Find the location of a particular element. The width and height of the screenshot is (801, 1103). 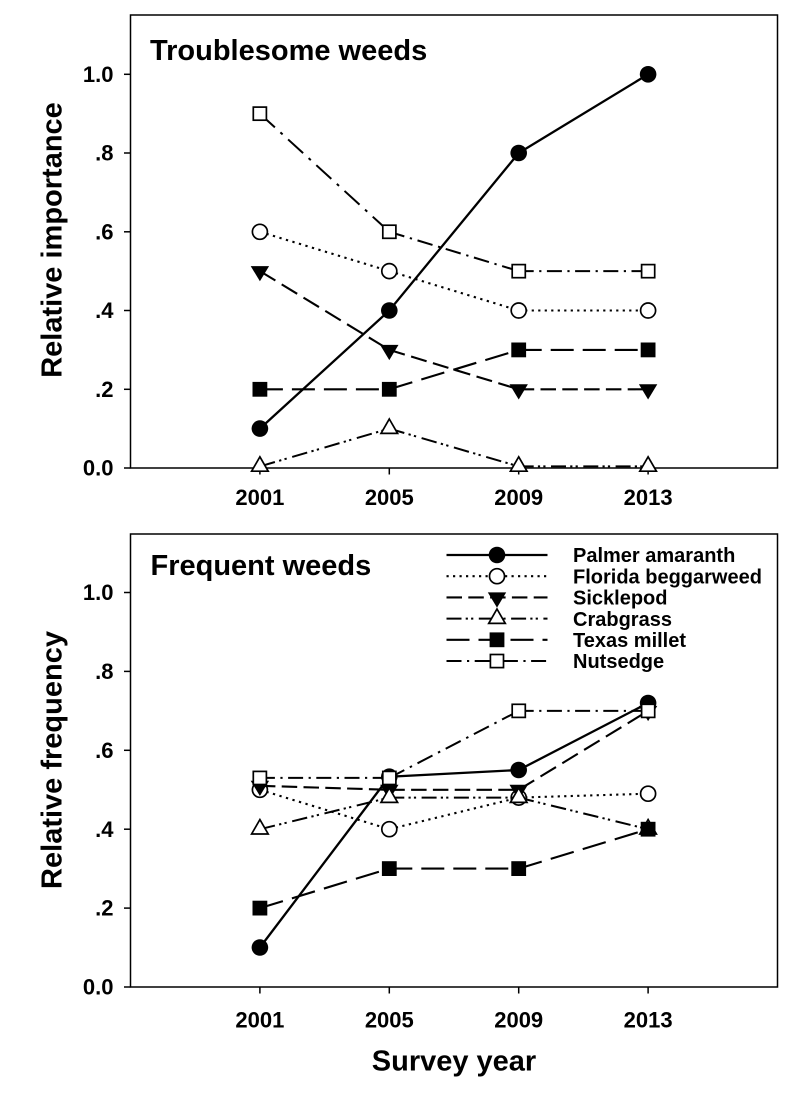

svg-text: Nutsedge is located at coordinates (618, 662).